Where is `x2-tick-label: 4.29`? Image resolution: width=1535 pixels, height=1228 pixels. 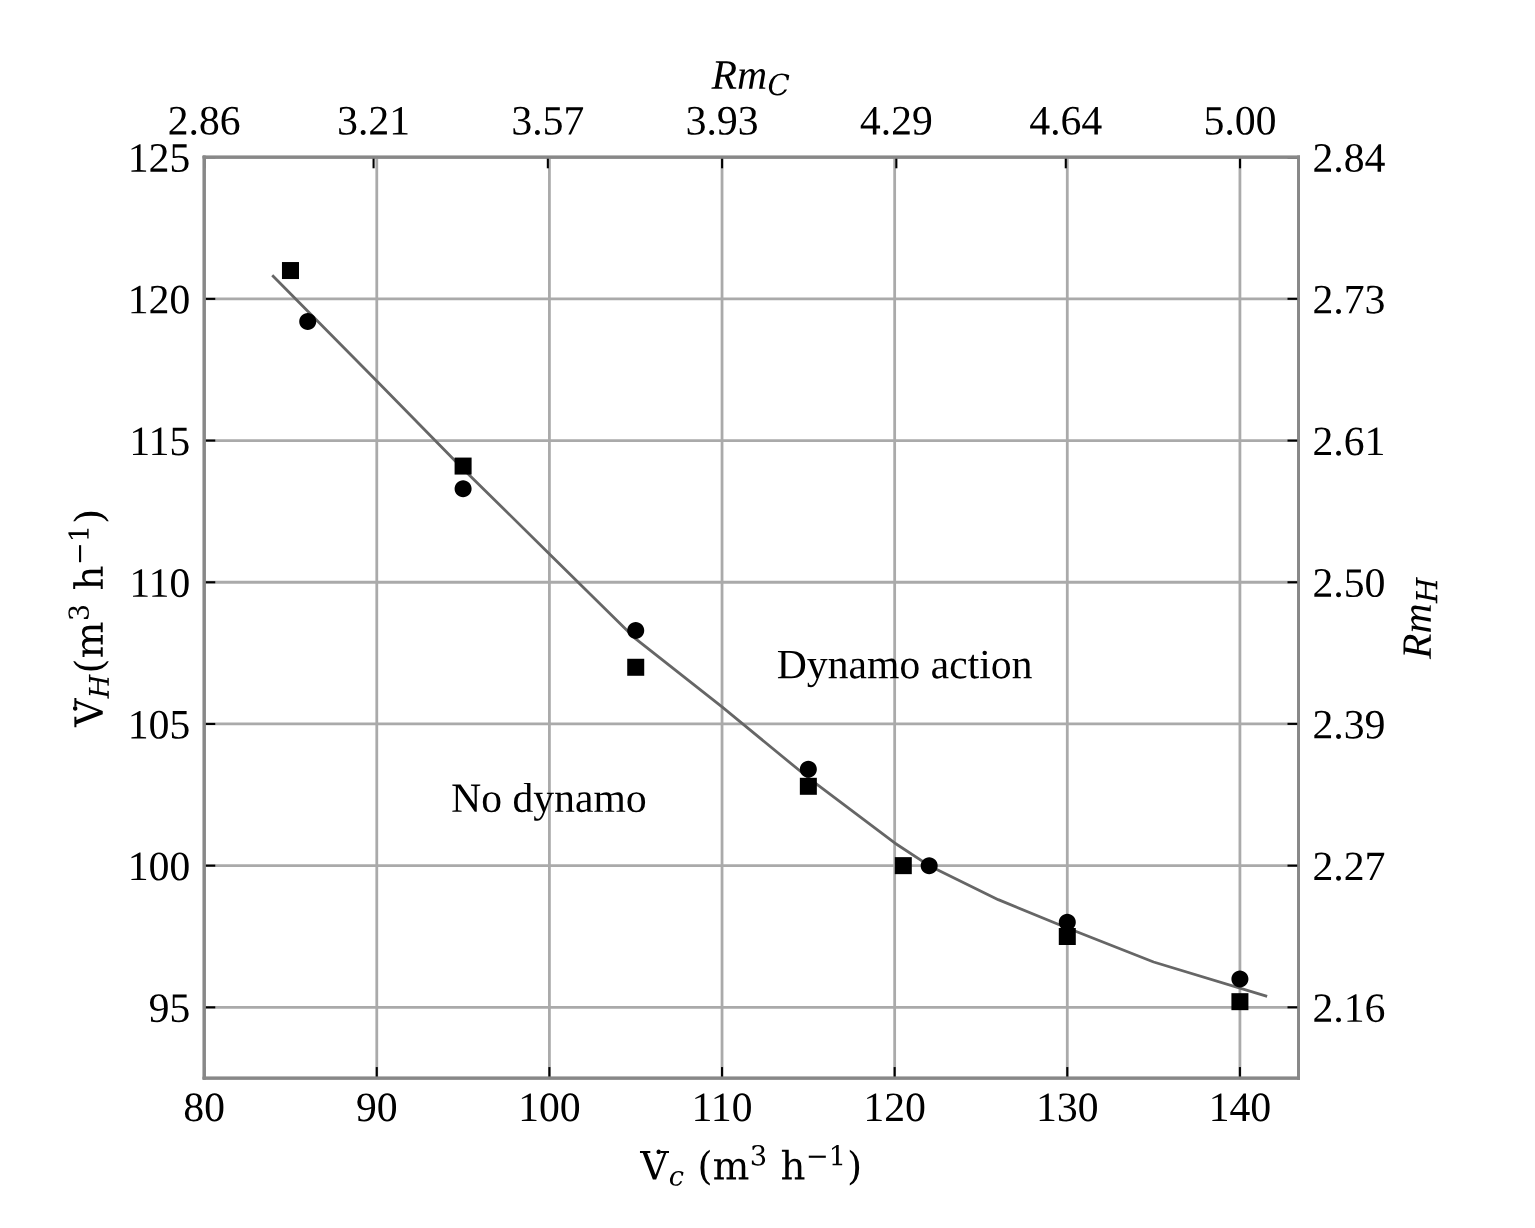
x2-tick-label: 4.29 is located at coordinates (896, 121).